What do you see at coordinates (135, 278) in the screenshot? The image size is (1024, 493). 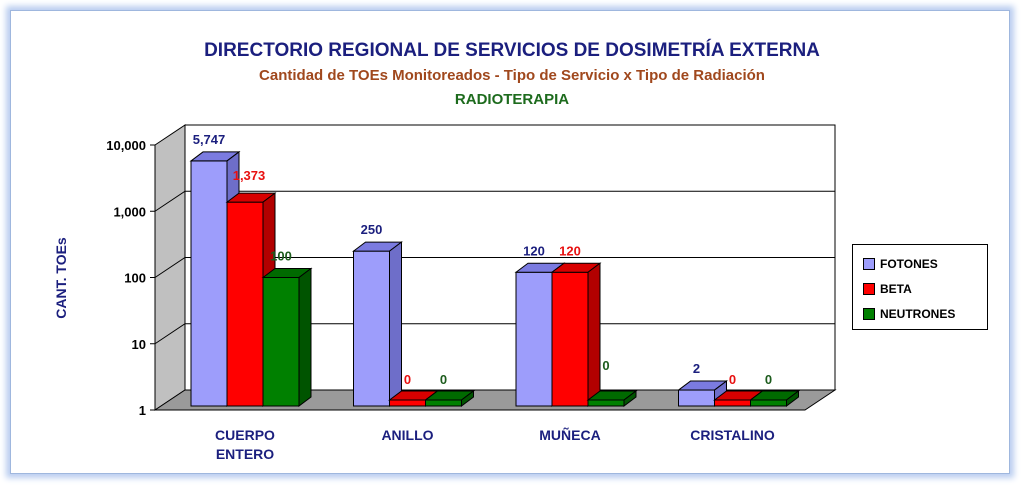 I see `y-tick-label: 100` at bounding box center [135, 278].